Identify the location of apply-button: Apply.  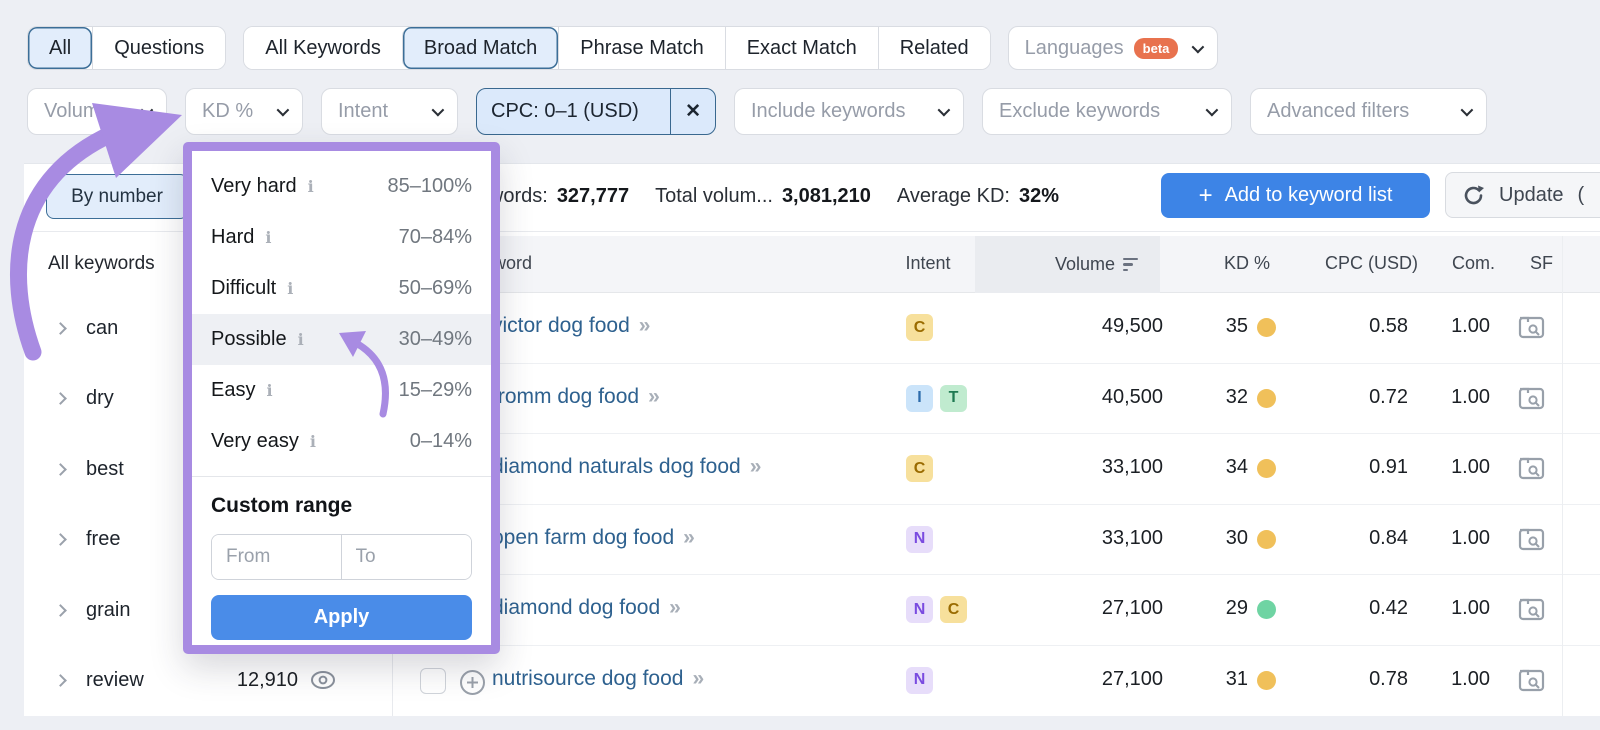
(341, 617).